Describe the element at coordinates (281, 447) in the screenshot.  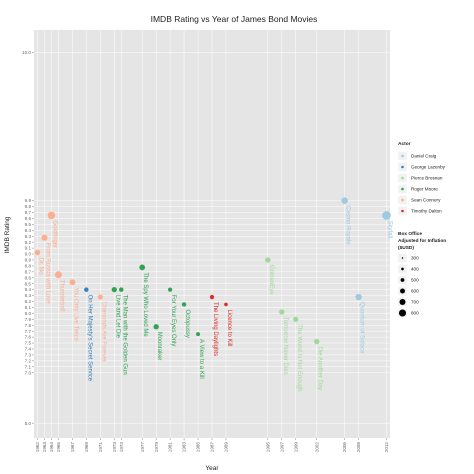
I see `x-tick-label: 1997` at that location.